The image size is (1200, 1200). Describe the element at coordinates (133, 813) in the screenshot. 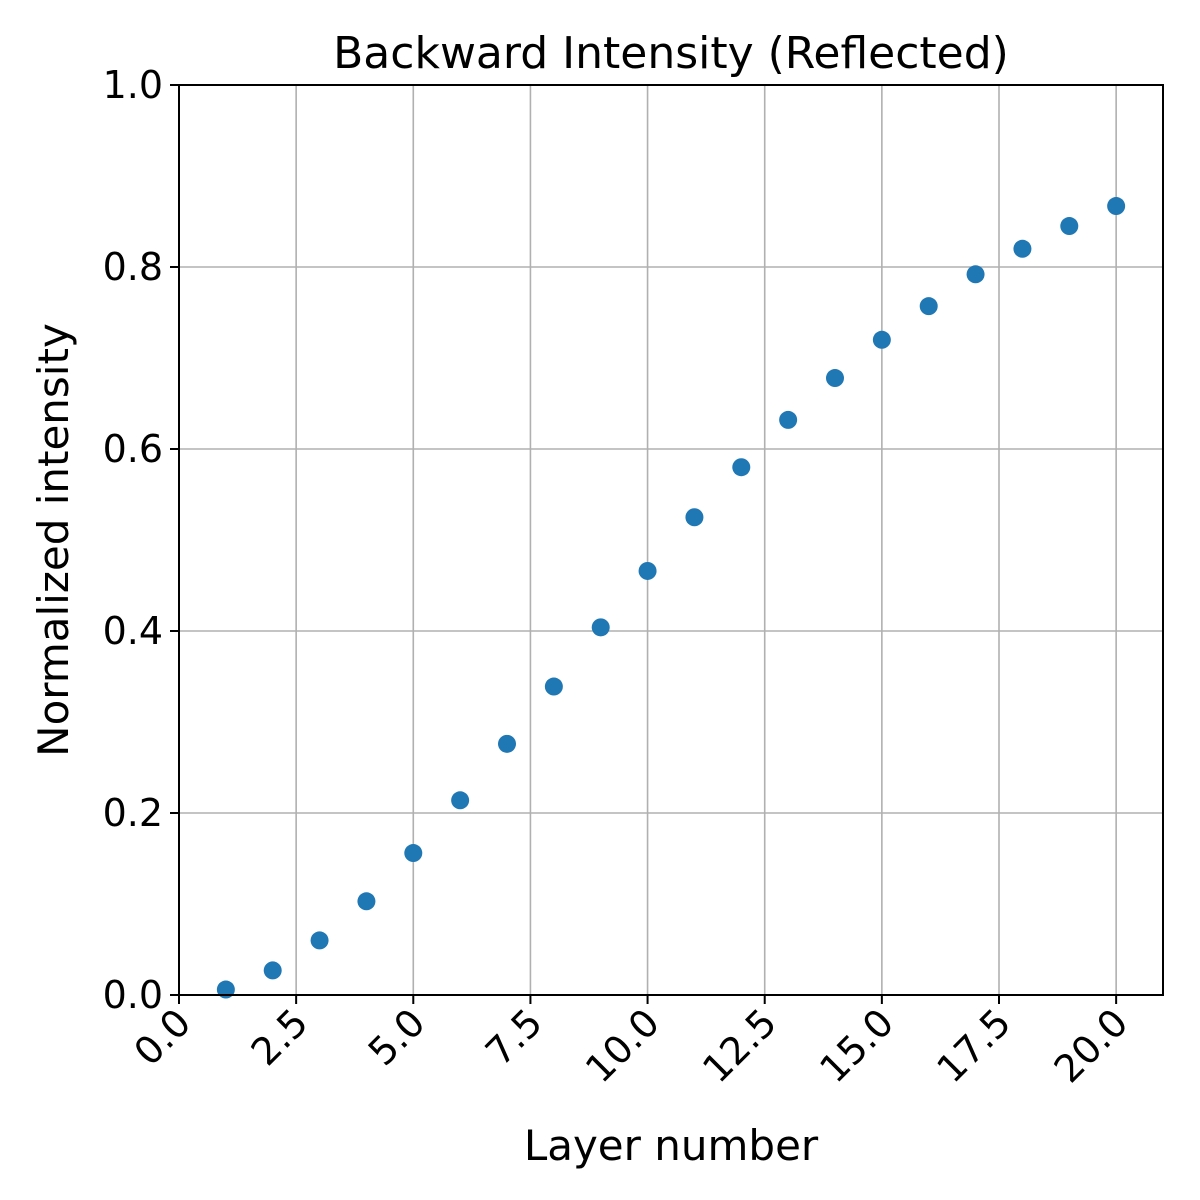

I see `y-tick-label: 0.2` at that location.